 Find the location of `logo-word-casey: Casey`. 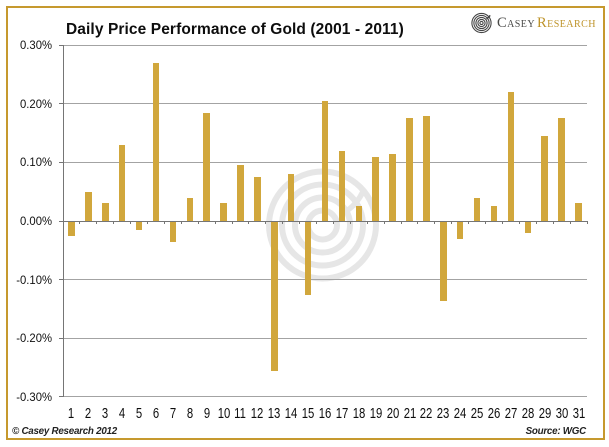

logo-word-casey: Casey is located at coordinates (516, 23).